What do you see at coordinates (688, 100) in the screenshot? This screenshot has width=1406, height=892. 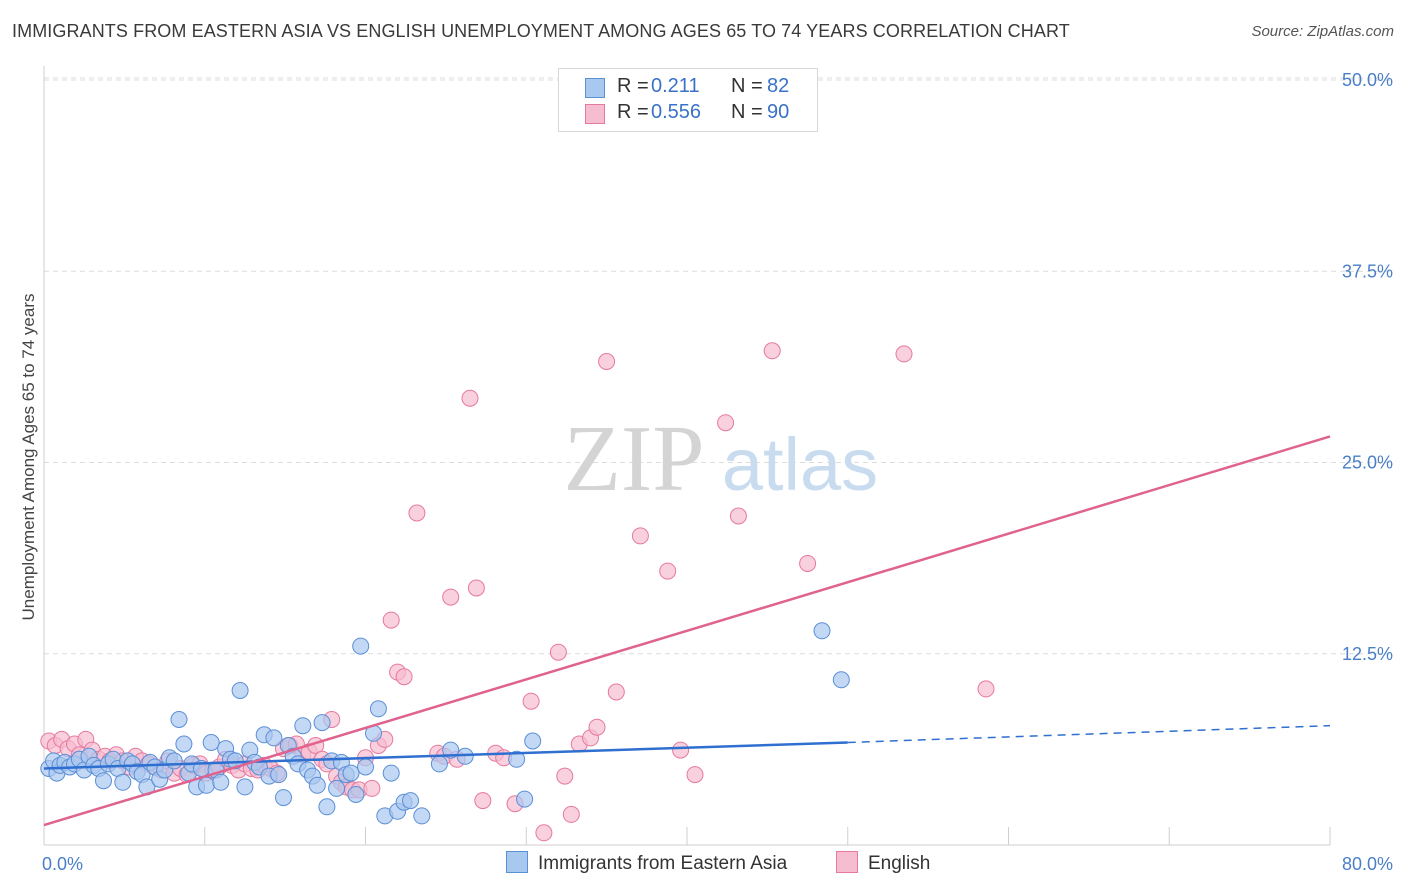 I see `correlation-legend: R = 0.211 N = 82 R = 0.556 N = 90` at bounding box center [688, 100].